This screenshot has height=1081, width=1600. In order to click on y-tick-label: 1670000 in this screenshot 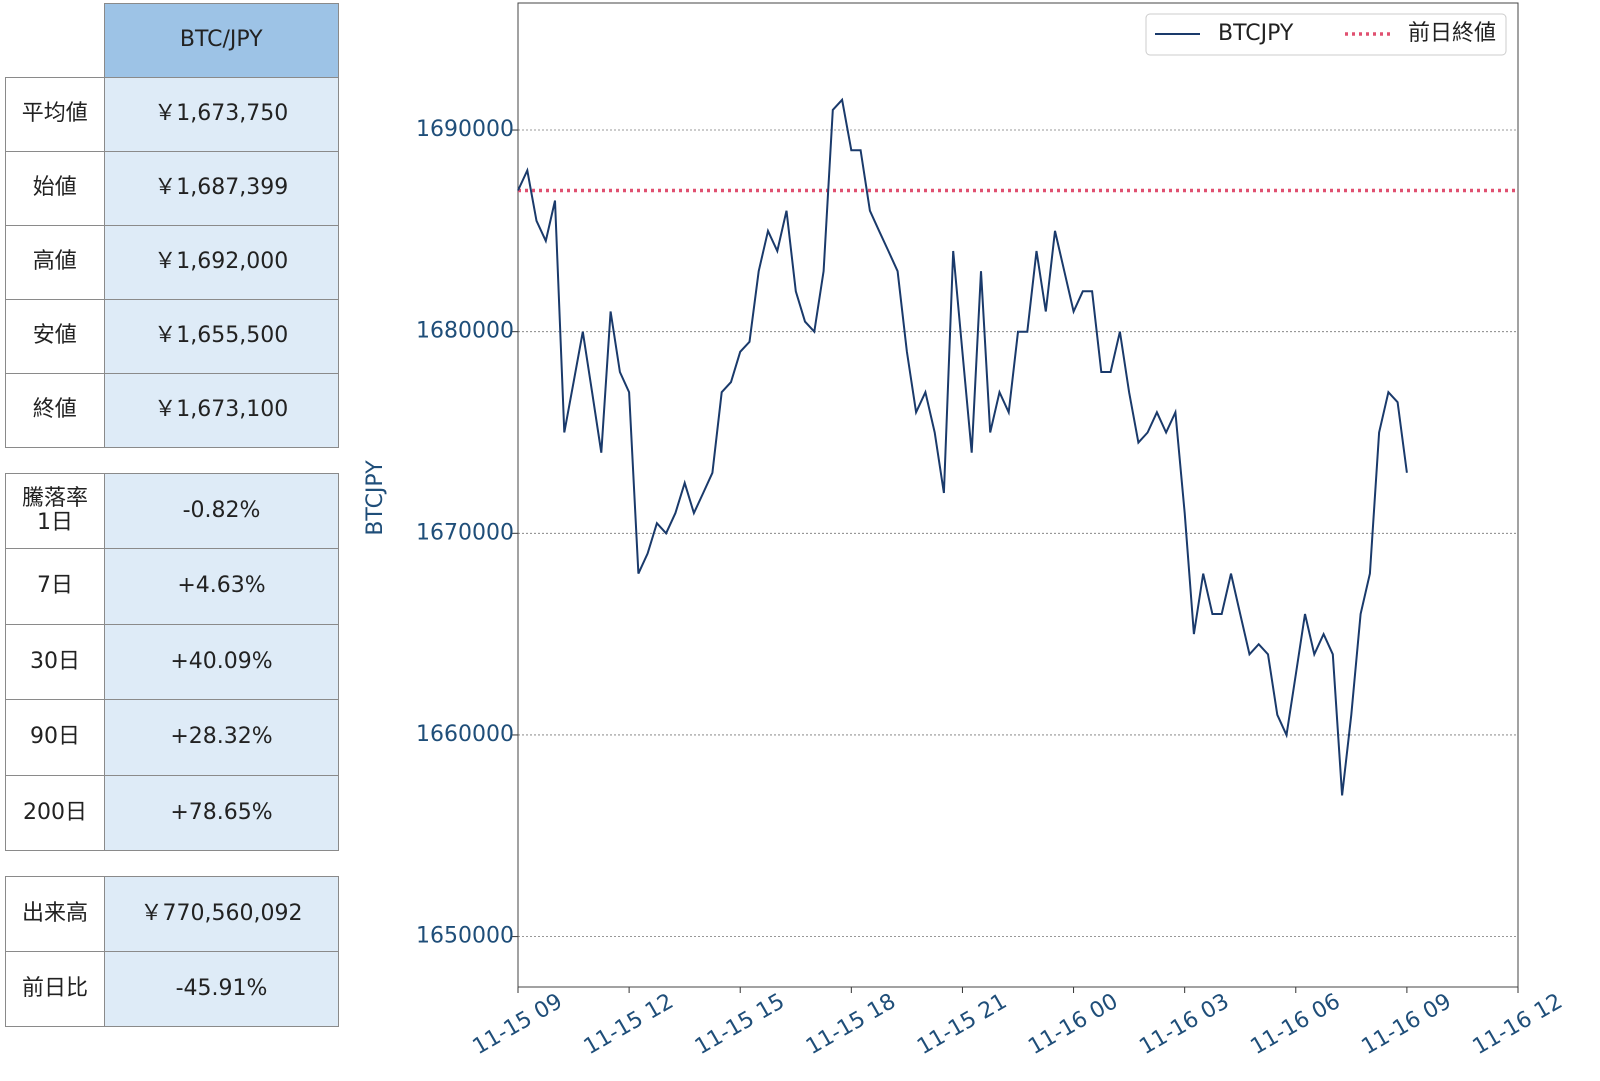, I will do `click(465, 532)`.